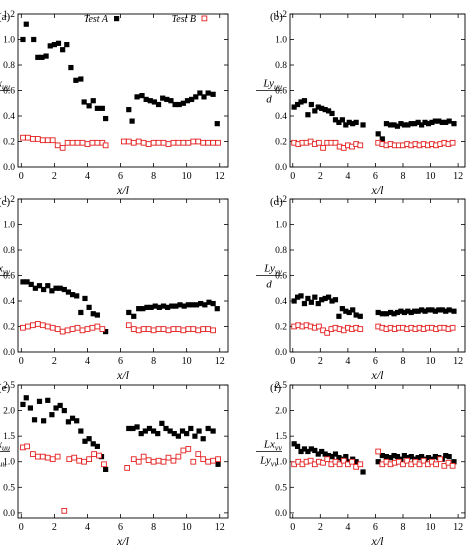  Describe the element at coordinates (123, 190) in the screenshot. I see `x-axis-label: x/l` at that location.